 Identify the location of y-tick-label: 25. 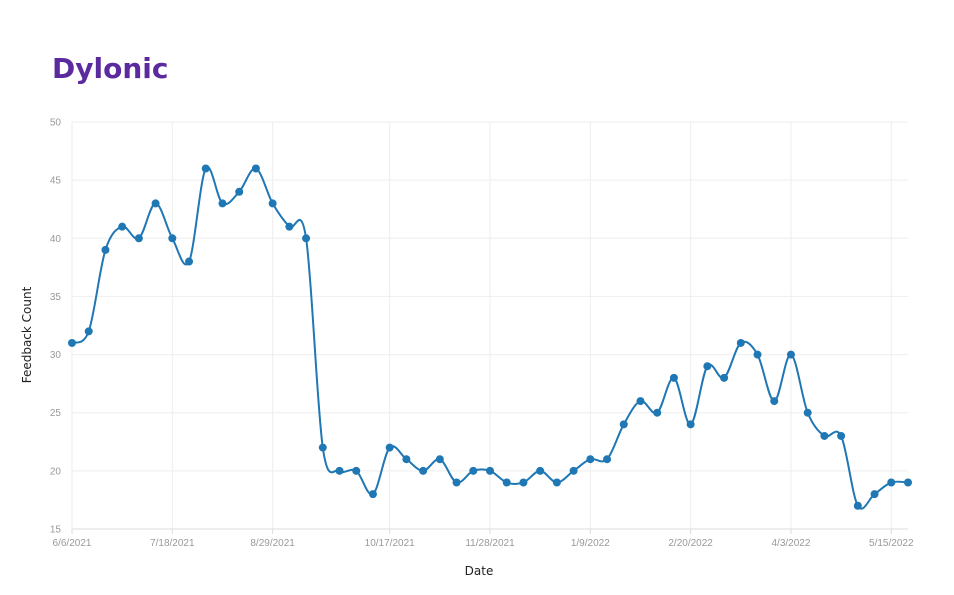
(56, 413).